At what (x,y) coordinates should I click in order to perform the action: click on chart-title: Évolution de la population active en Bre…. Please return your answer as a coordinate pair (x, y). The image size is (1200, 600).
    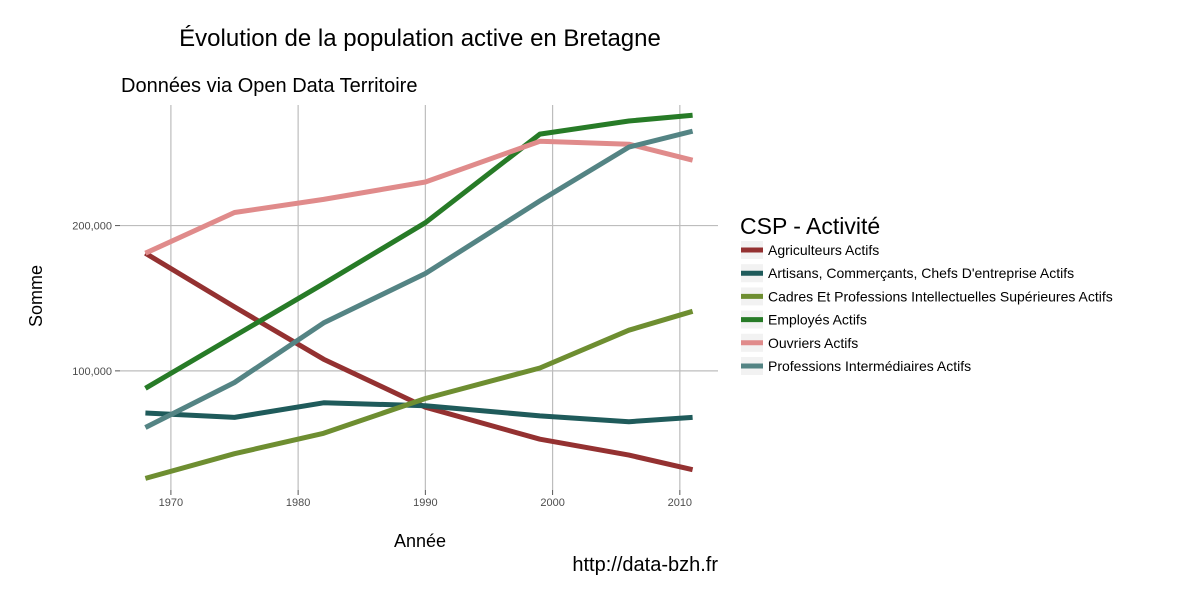
    Looking at the image, I should click on (420, 38).